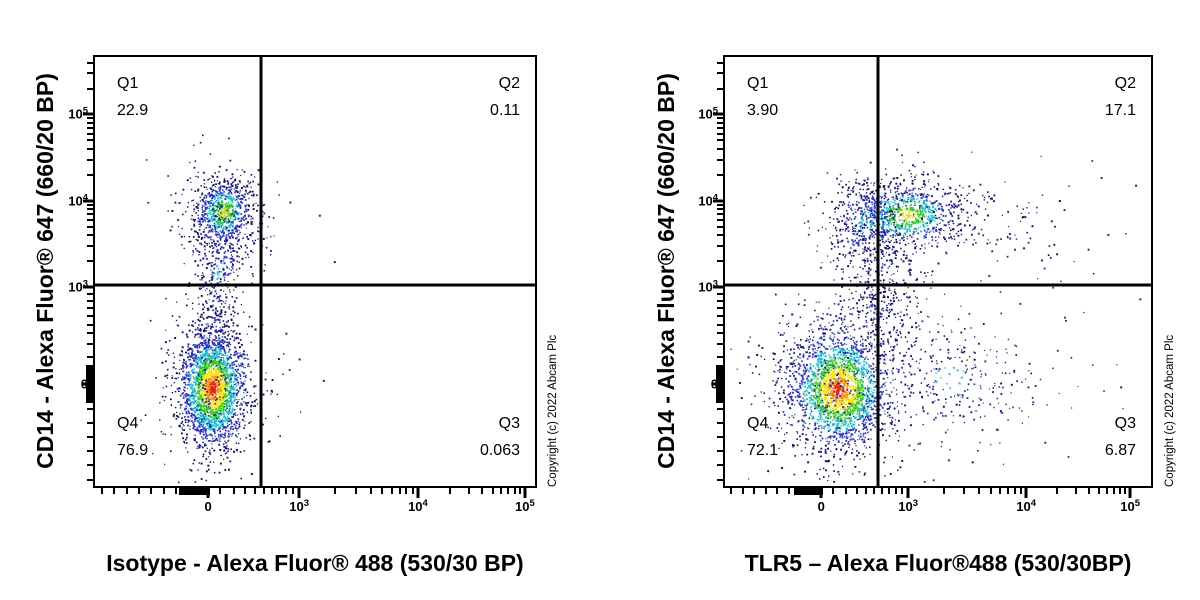  Describe the element at coordinates (315, 285) in the screenshot. I see `quadrant-gate-horizontal-line` at that location.